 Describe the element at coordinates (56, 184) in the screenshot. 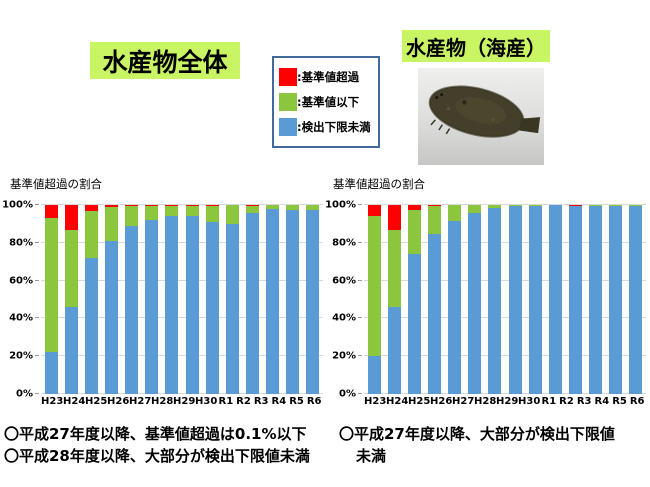

I see `chart-axis-title: 基準値超過の割合` at that location.